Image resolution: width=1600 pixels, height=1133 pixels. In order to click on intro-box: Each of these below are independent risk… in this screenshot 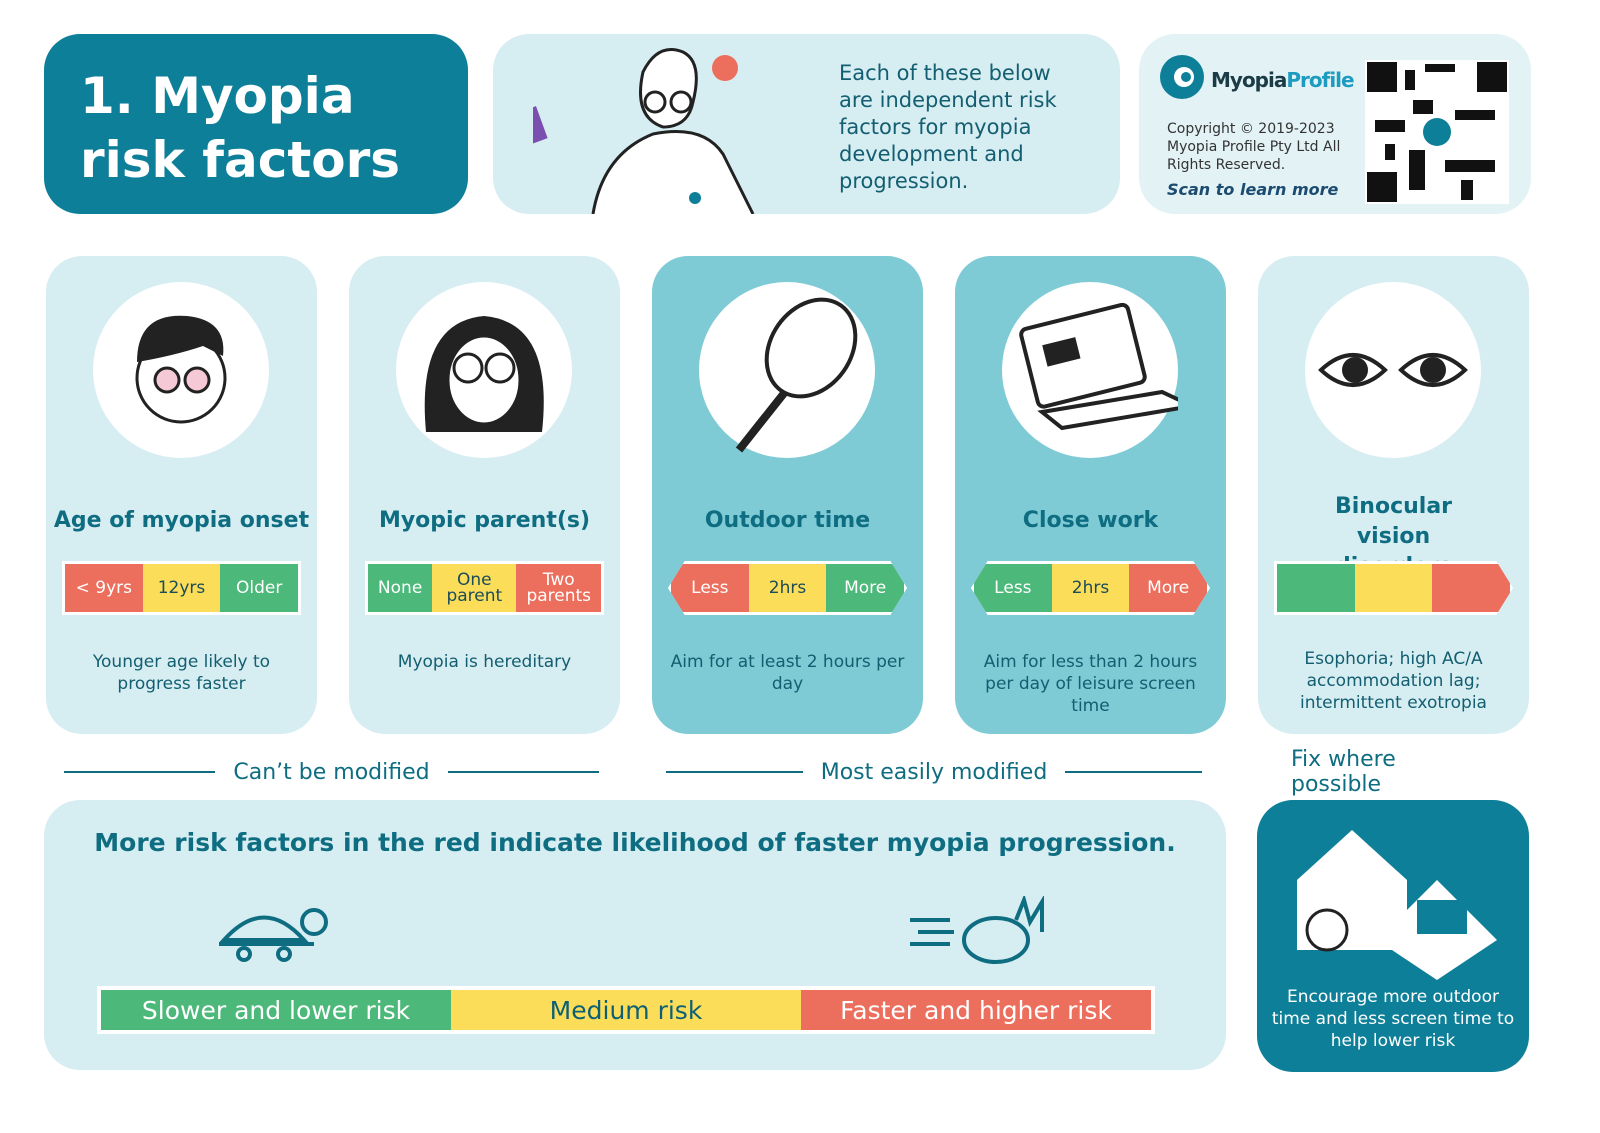, I will do `click(806, 124)`.